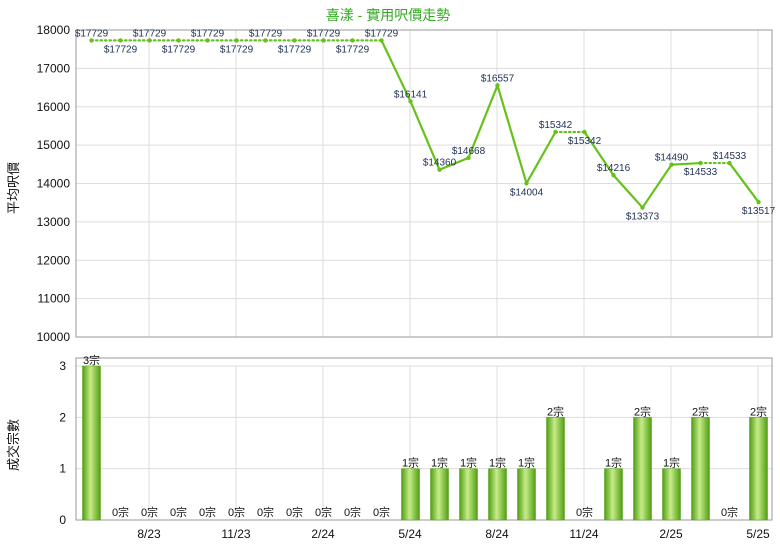 The width and height of the screenshot is (780, 550). What do you see at coordinates (671, 534) in the screenshot?
I see `x-tick-label: 2/25` at bounding box center [671, 534].